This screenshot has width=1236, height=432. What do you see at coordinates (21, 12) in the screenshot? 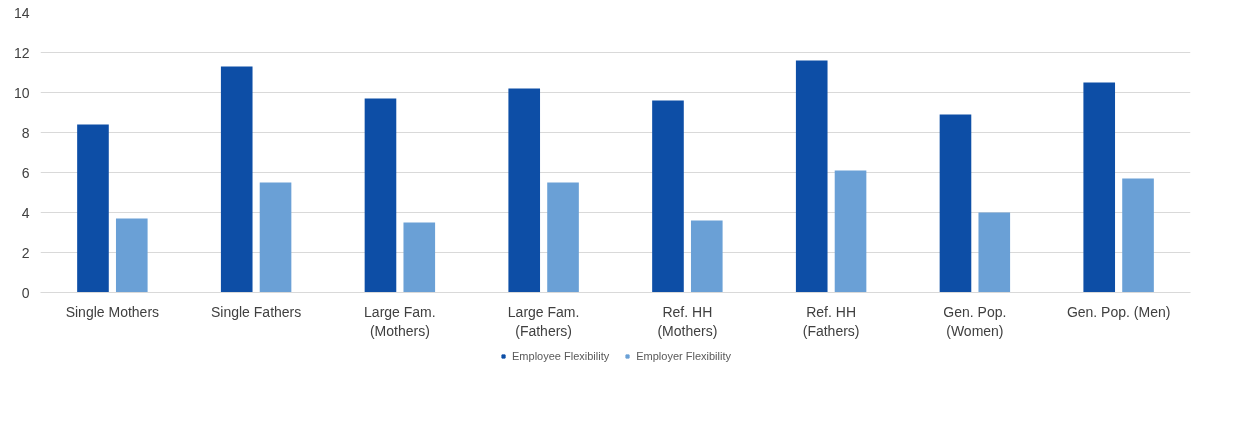
I see `y-tick-label: 14` at bounding box center [21, 12].